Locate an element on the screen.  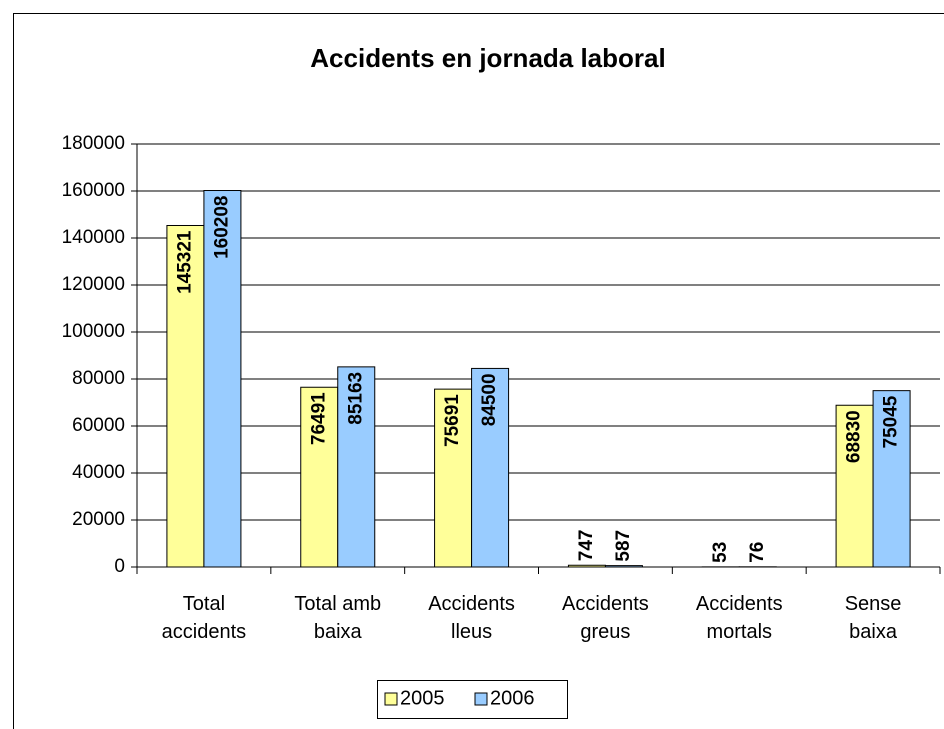
data-label: 747 is located at coordinates (586, 546).